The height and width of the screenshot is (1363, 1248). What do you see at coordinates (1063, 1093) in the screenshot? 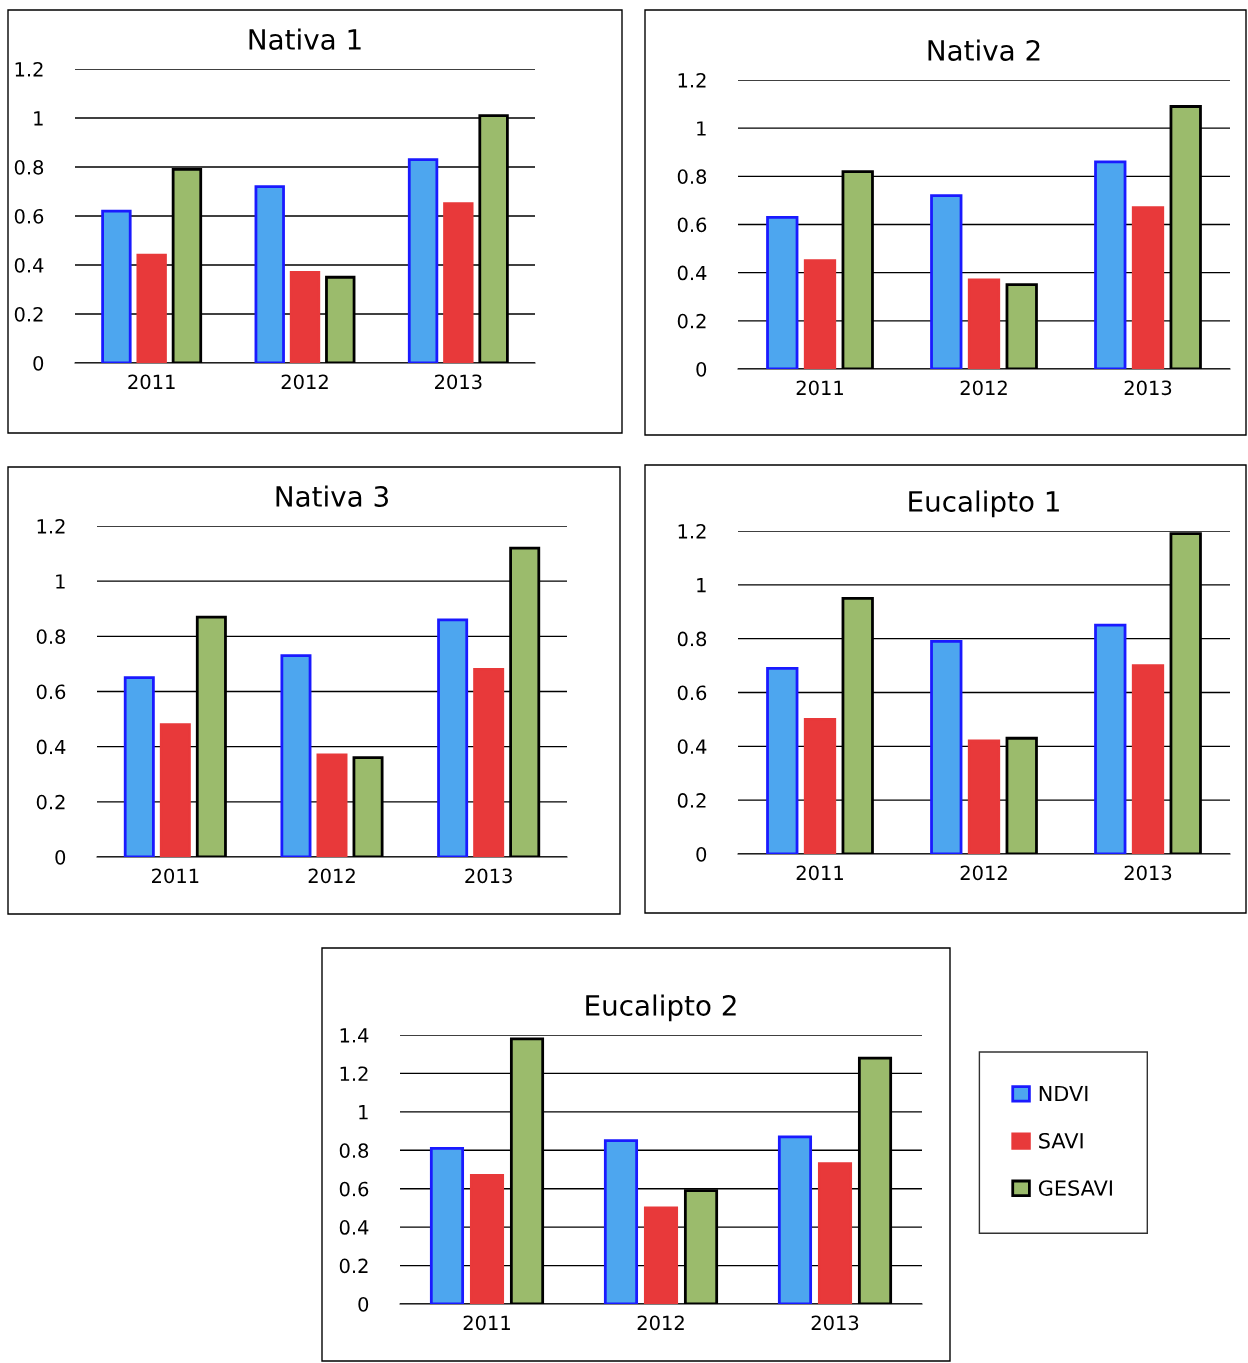
I see `legend-label: NDVI` at bounding box center [1063, 1093].